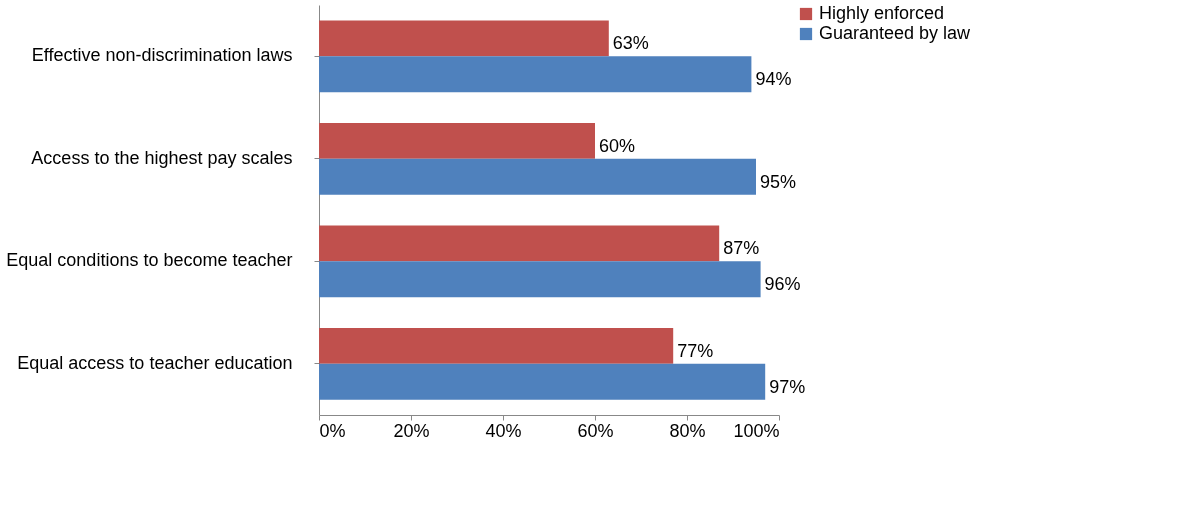 The width and height of the screenshot is (1203, 513). I want to click on x-tick-label: 60%, so click(595, 430).